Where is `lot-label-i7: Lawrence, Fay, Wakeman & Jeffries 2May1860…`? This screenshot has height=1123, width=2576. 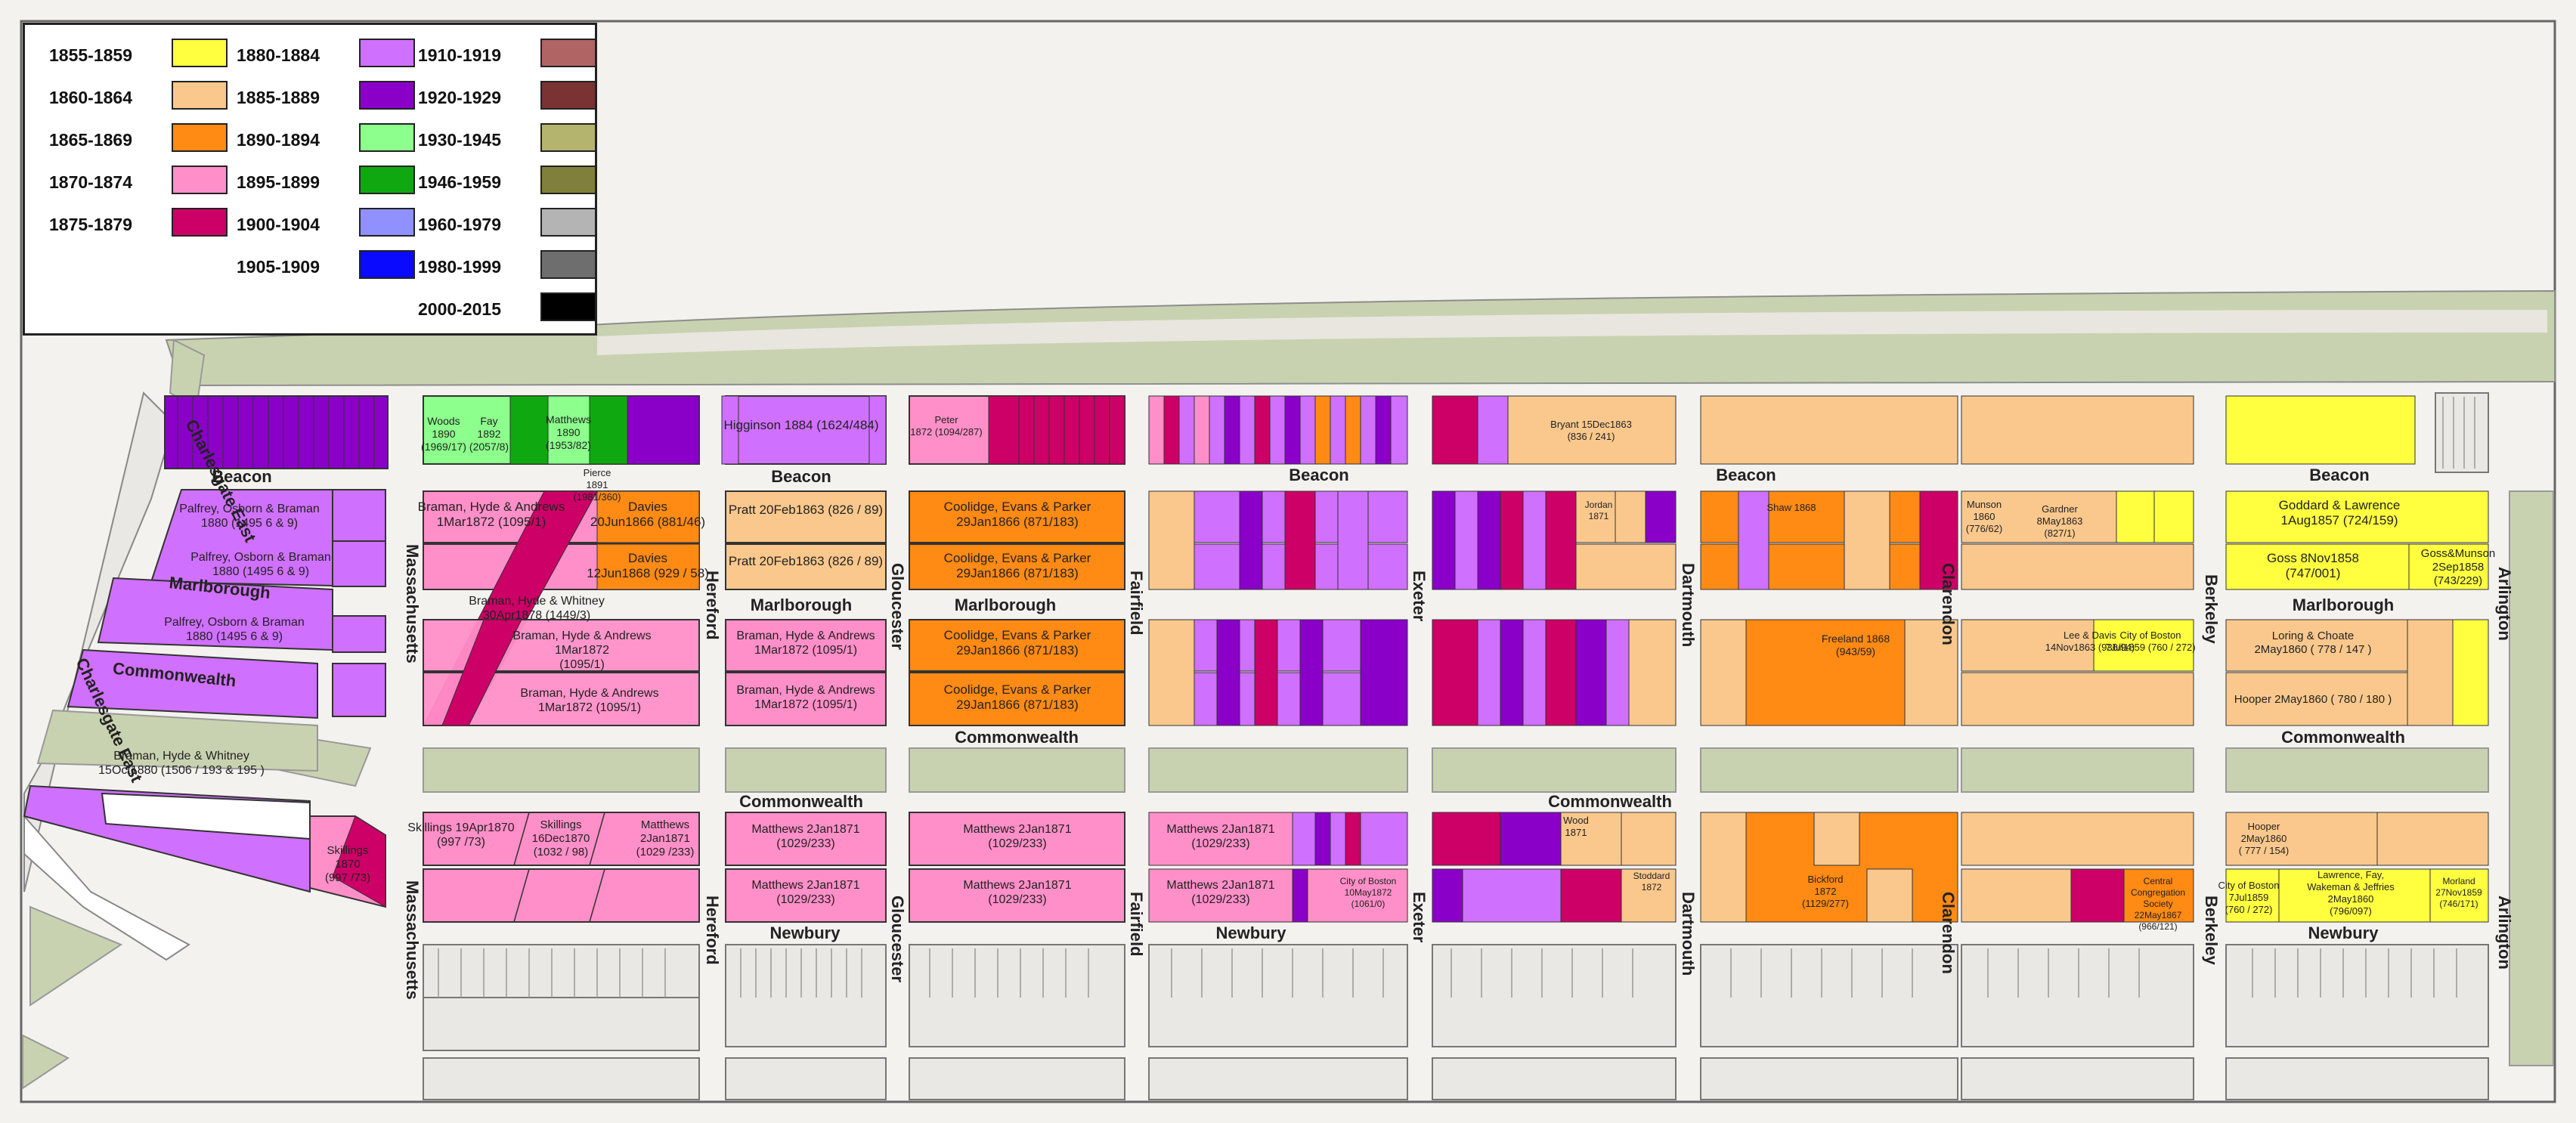
lot-label-i7: Lawrence, Fay, Wakeman & Jeffries 2May1860… is located at coordinates (2351, 893).